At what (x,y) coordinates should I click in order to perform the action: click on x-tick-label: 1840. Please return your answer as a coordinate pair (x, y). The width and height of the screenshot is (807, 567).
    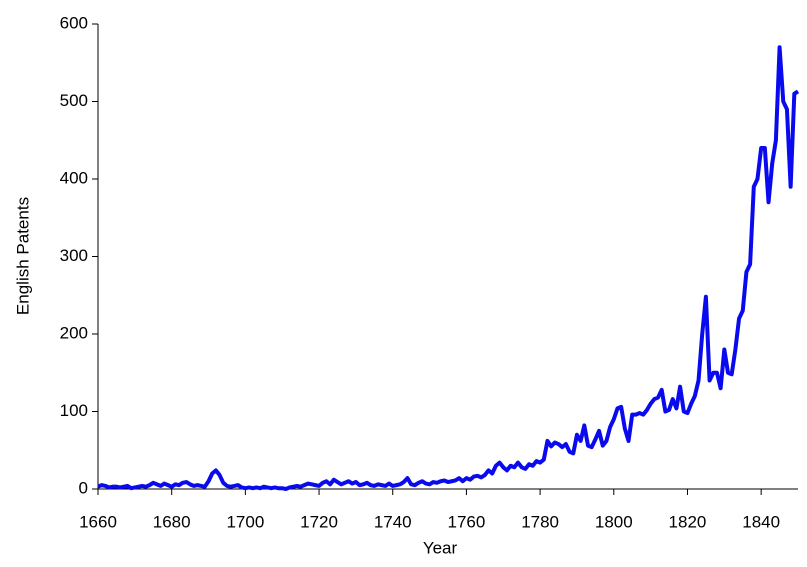
    Looking at the image, I should click on (761, 521).